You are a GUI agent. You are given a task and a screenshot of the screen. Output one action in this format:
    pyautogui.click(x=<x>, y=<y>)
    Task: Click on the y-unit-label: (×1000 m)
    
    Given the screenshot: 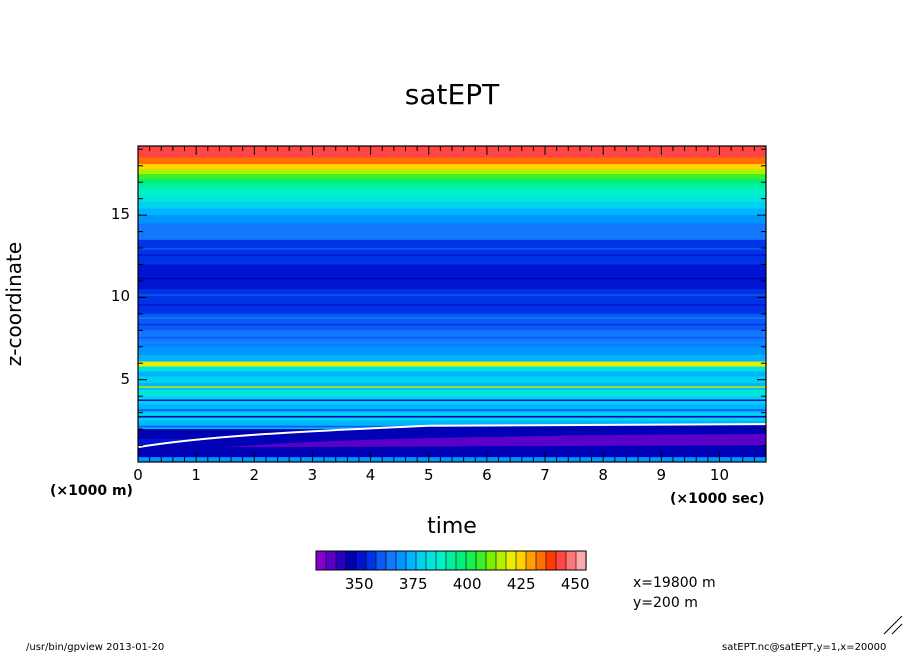 What is the action you would take?
    pyautogui.click(x=91, y=491)
    